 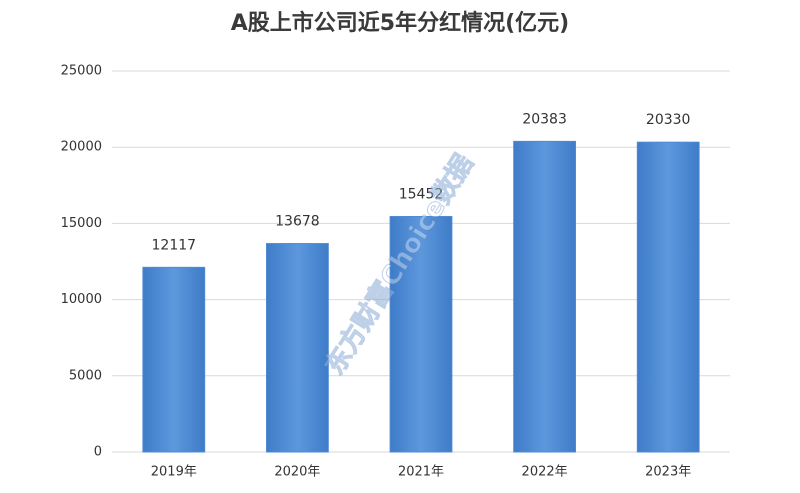 I want to click on value-label: 12117, so click(x=174, y=245).